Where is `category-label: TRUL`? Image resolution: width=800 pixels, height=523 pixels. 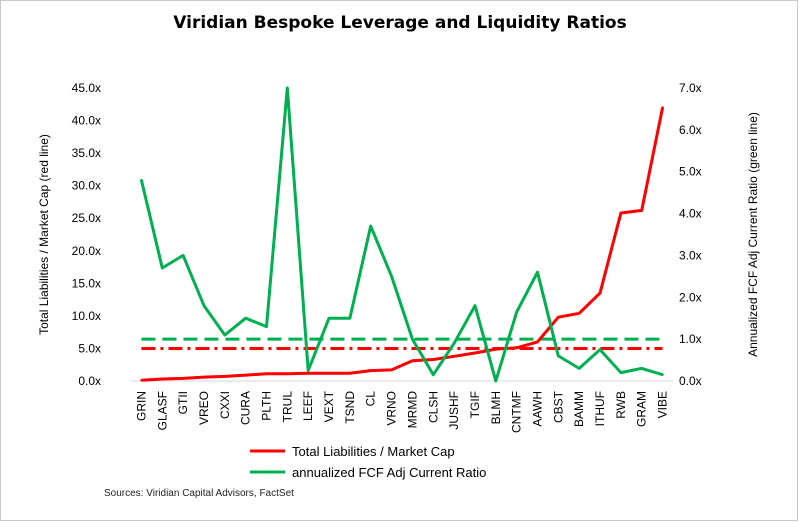 category-label: TRUL is located at coordinates (287, 407).